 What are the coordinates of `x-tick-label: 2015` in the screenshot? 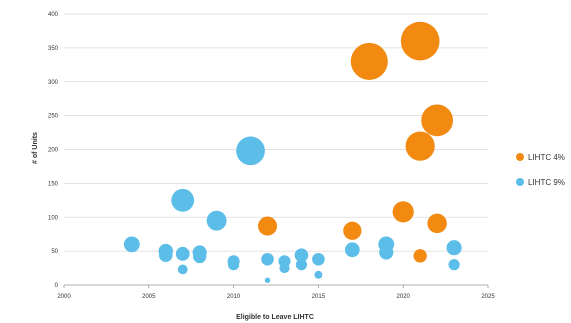 It's located at (319, 297).